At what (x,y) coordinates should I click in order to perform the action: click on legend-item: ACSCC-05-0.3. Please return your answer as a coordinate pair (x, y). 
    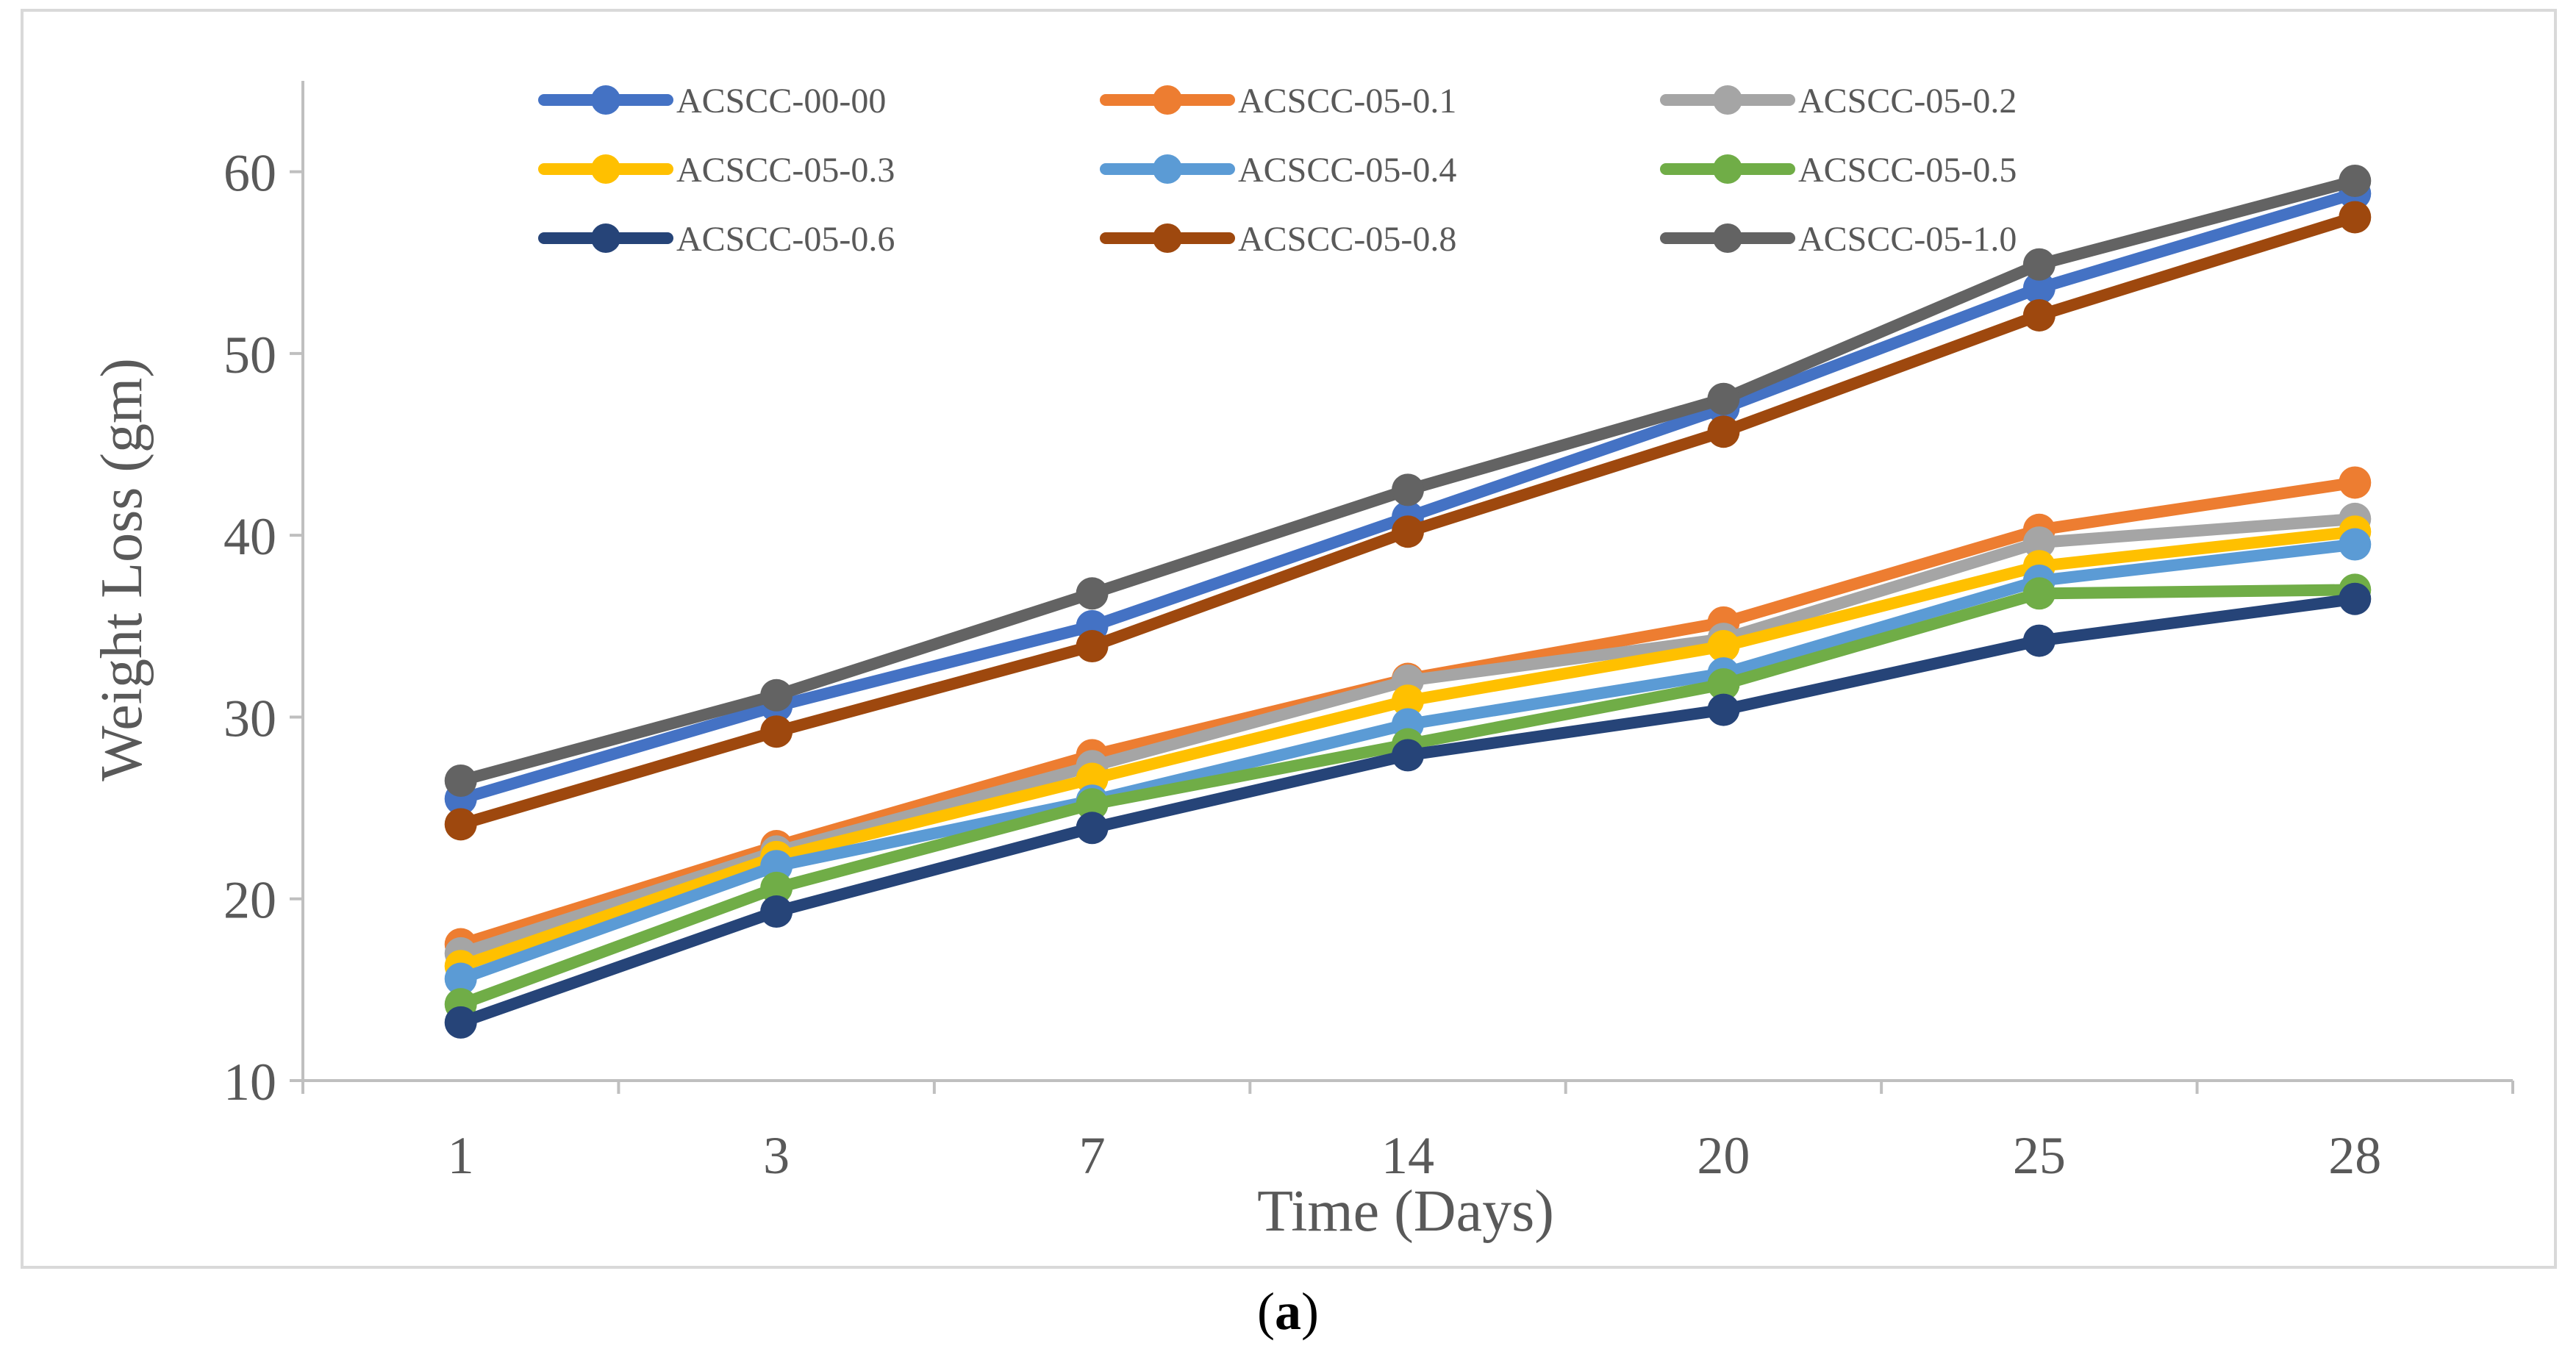
    Looking at the image, I should click on (716, 170).